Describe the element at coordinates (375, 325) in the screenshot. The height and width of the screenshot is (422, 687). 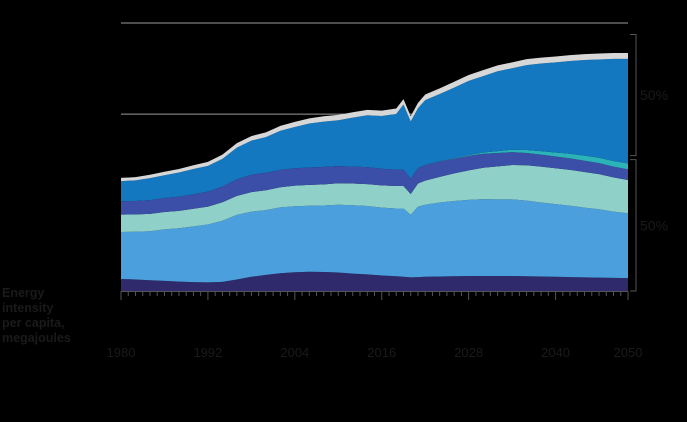
I see `x-axis: 1980 1992 2004 2016 2028 2040 2050` at that location.